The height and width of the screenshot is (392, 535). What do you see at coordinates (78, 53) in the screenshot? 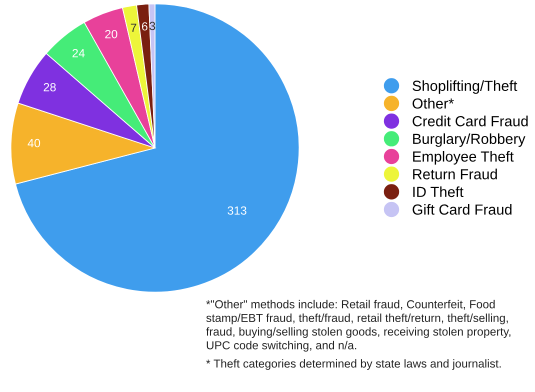
I see `data-label: 24` at bounding box center [78, 53].